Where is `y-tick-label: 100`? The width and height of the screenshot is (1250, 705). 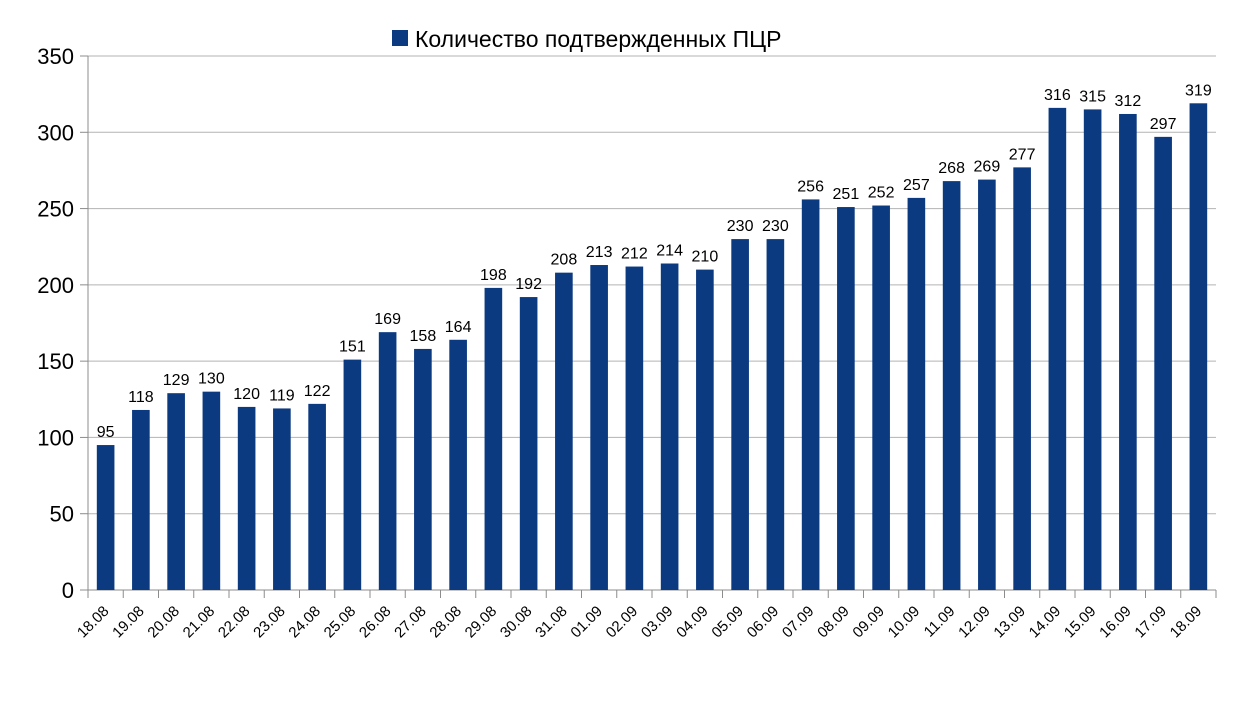
y-tick-label: 100 is located at coordinates (55, 437).